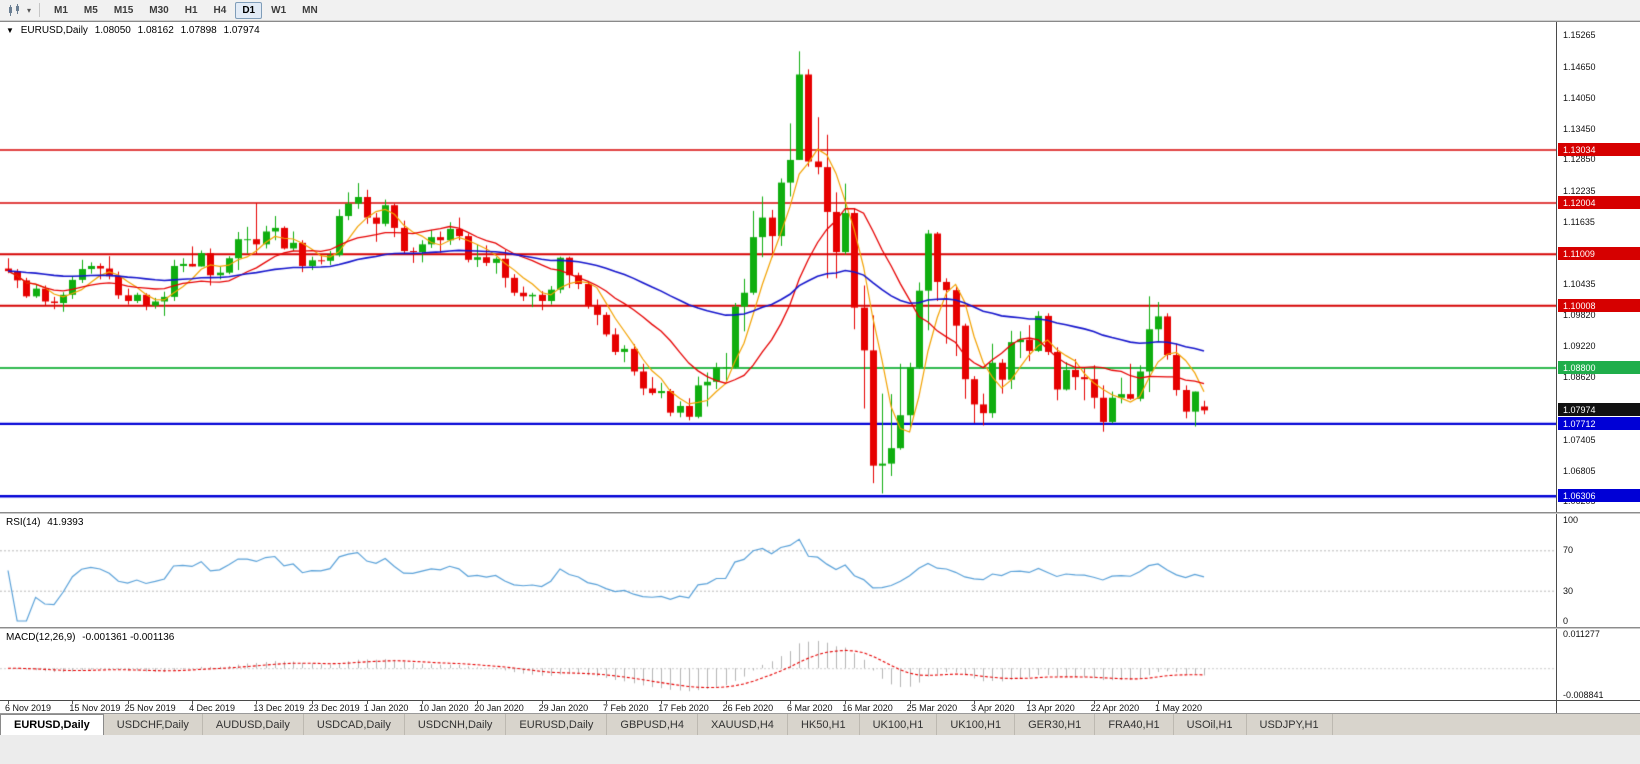 The image size is (1640, 764). Describe the element at coordinates (1055, 724) in the screenshot. I see `chart-tab-ger30-h1: GER30,H1` at that location.